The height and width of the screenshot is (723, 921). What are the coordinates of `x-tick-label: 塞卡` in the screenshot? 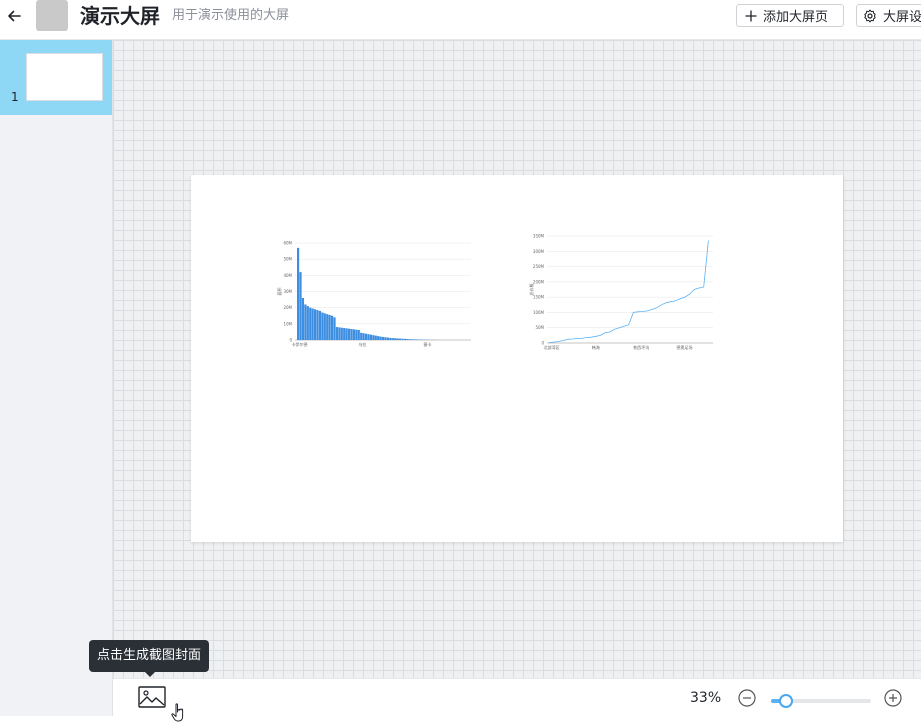 It's located at (427, 344).